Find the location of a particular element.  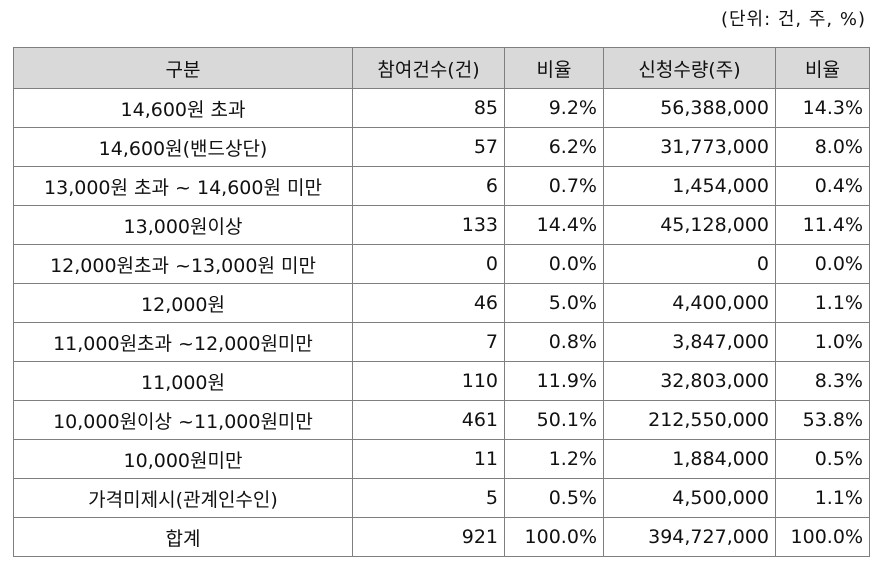

cell-participation-count: 6 is located at coordinates (428, 186).